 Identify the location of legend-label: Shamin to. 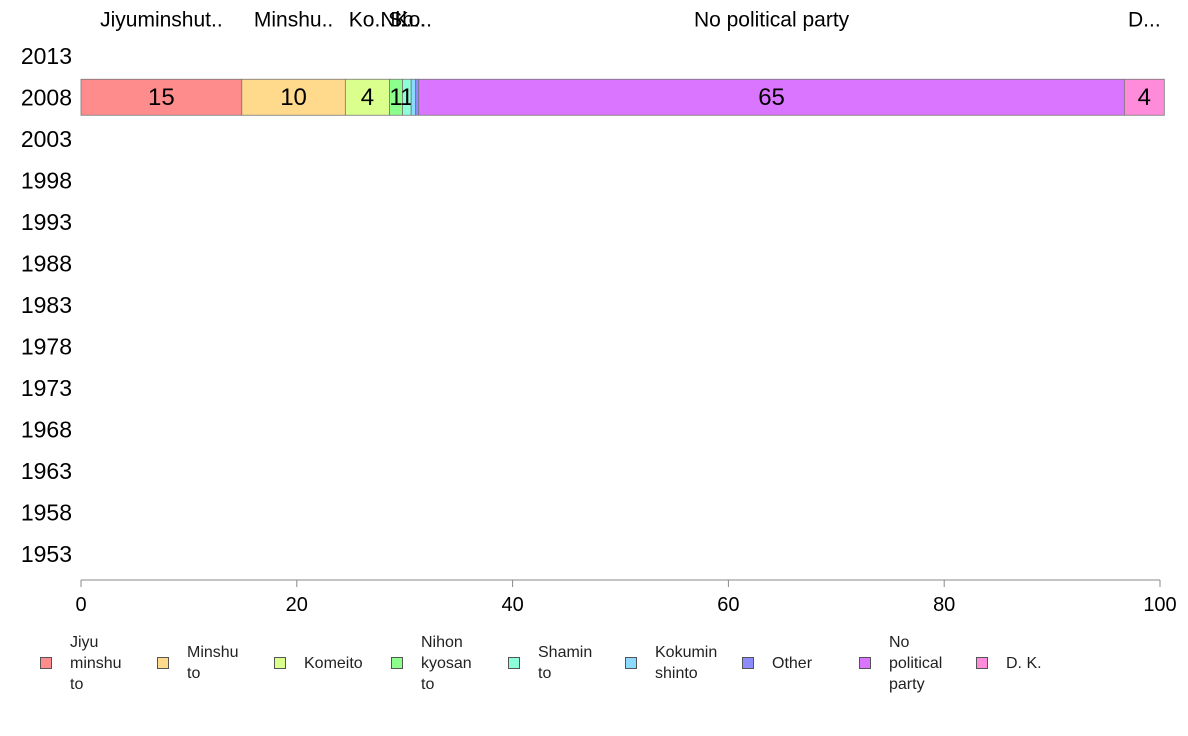
(565, 663).